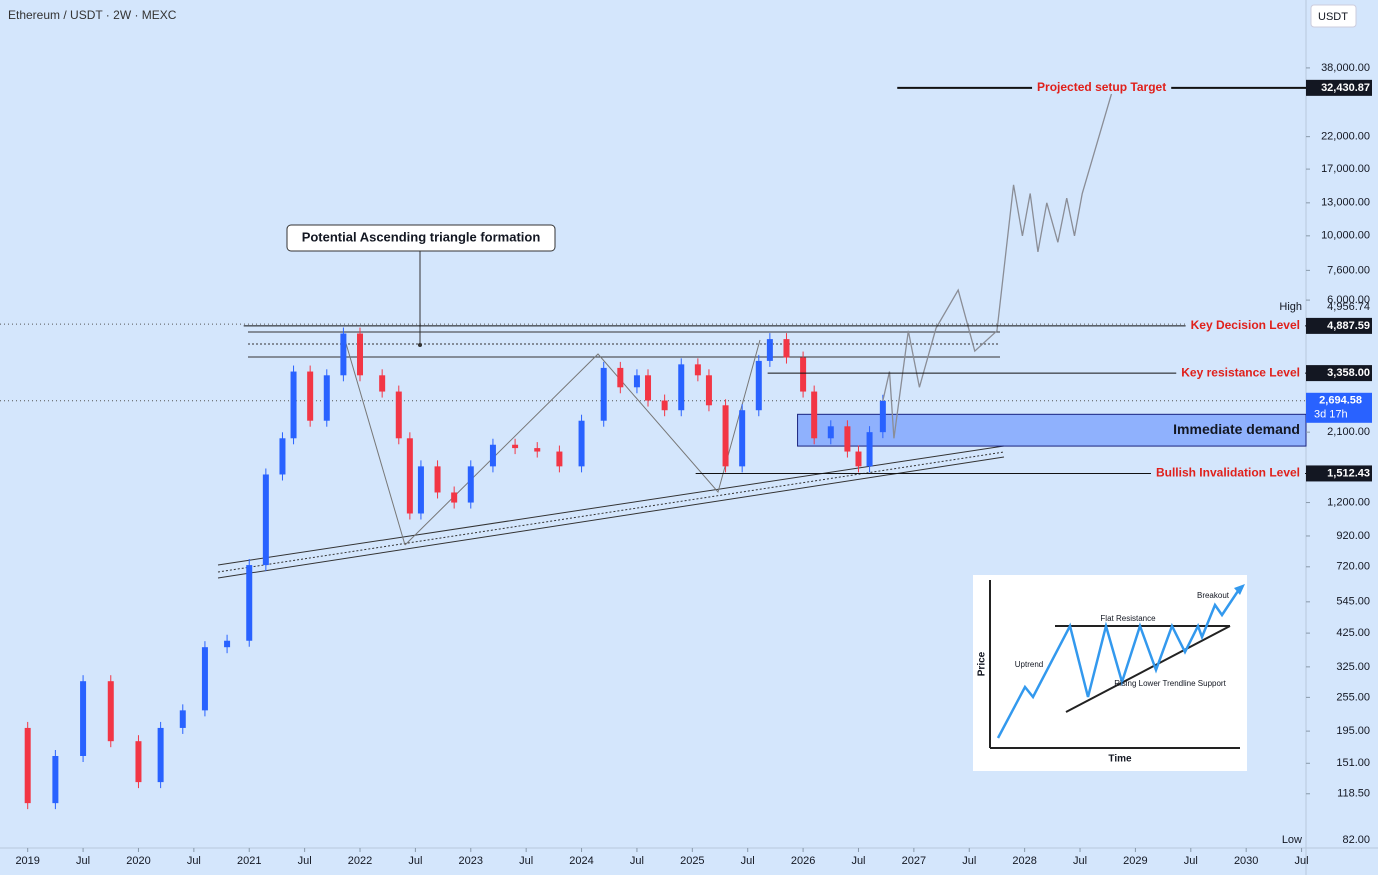 The height and width of the screenshot is (875, 1378). I want to click on y-tick-label: 151.00, so click(1353, 763).